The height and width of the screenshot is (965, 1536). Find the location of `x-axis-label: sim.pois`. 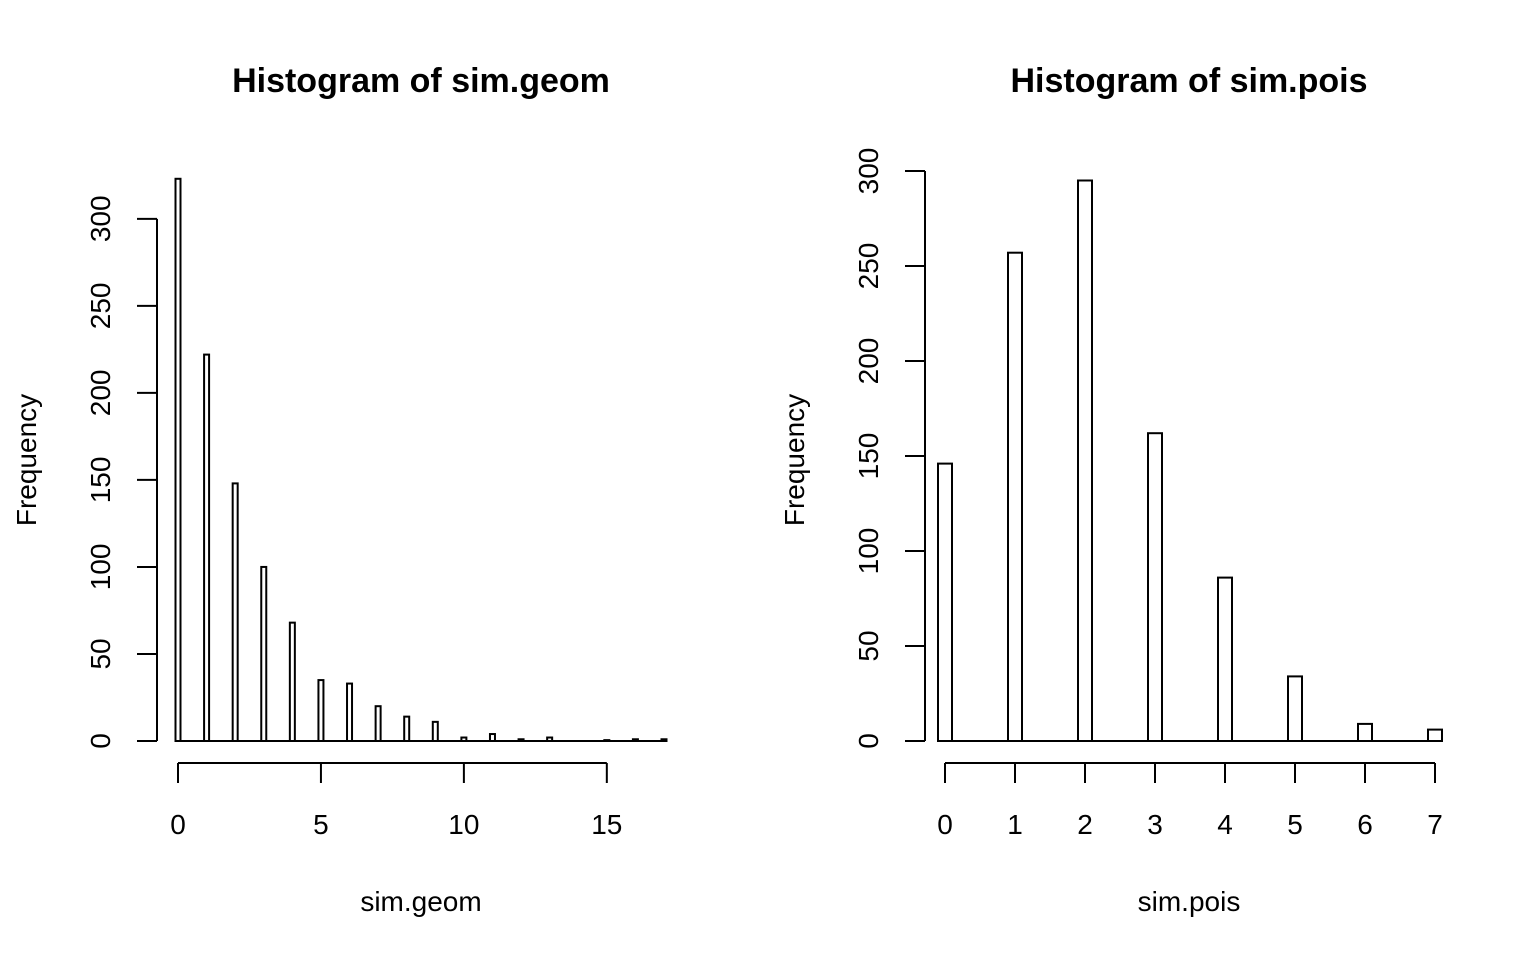

x-axis-label: sim.pois is located at coordinates (1189, 901).